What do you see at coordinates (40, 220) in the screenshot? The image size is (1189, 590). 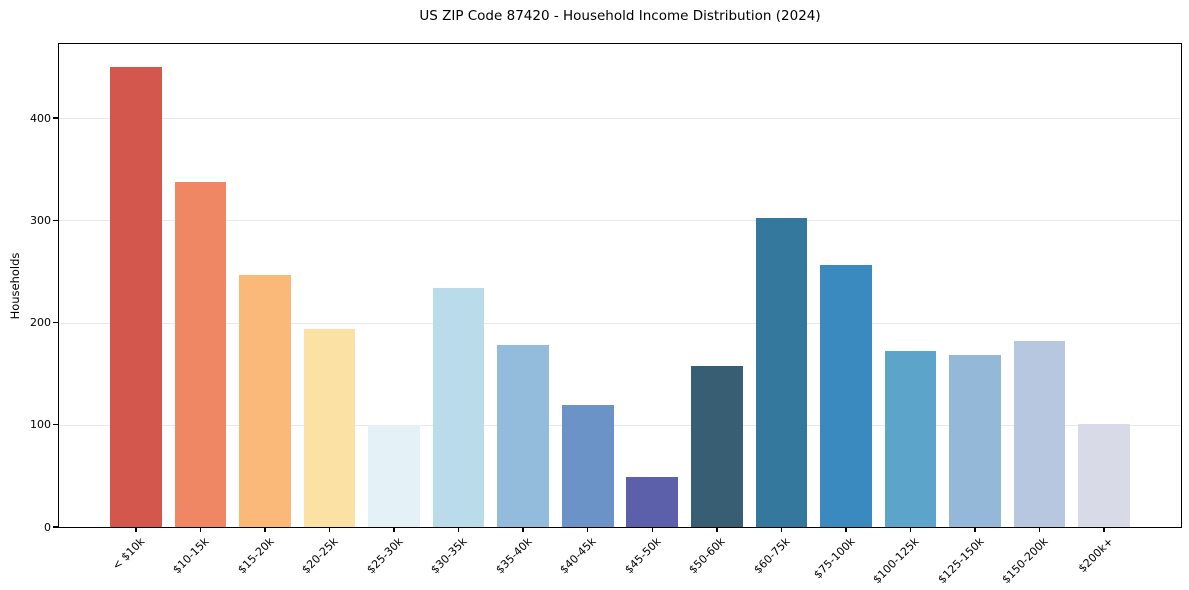 I see `y-tick-label: 300` at bounding box center [40, 220].